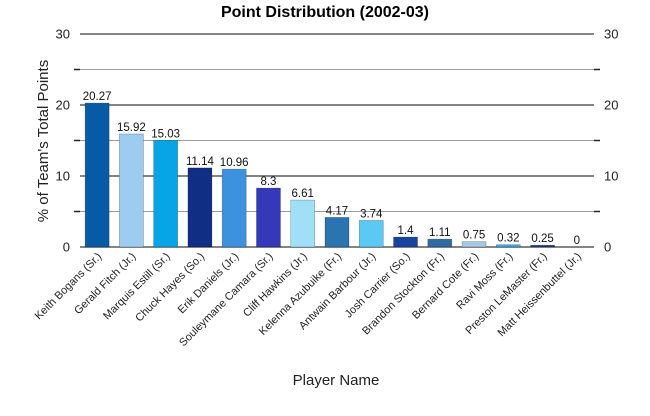  What do you see at coordinates (542, 239) in the screenshot?
I see `data-label: 0.25` at bounding box center [542, 239].